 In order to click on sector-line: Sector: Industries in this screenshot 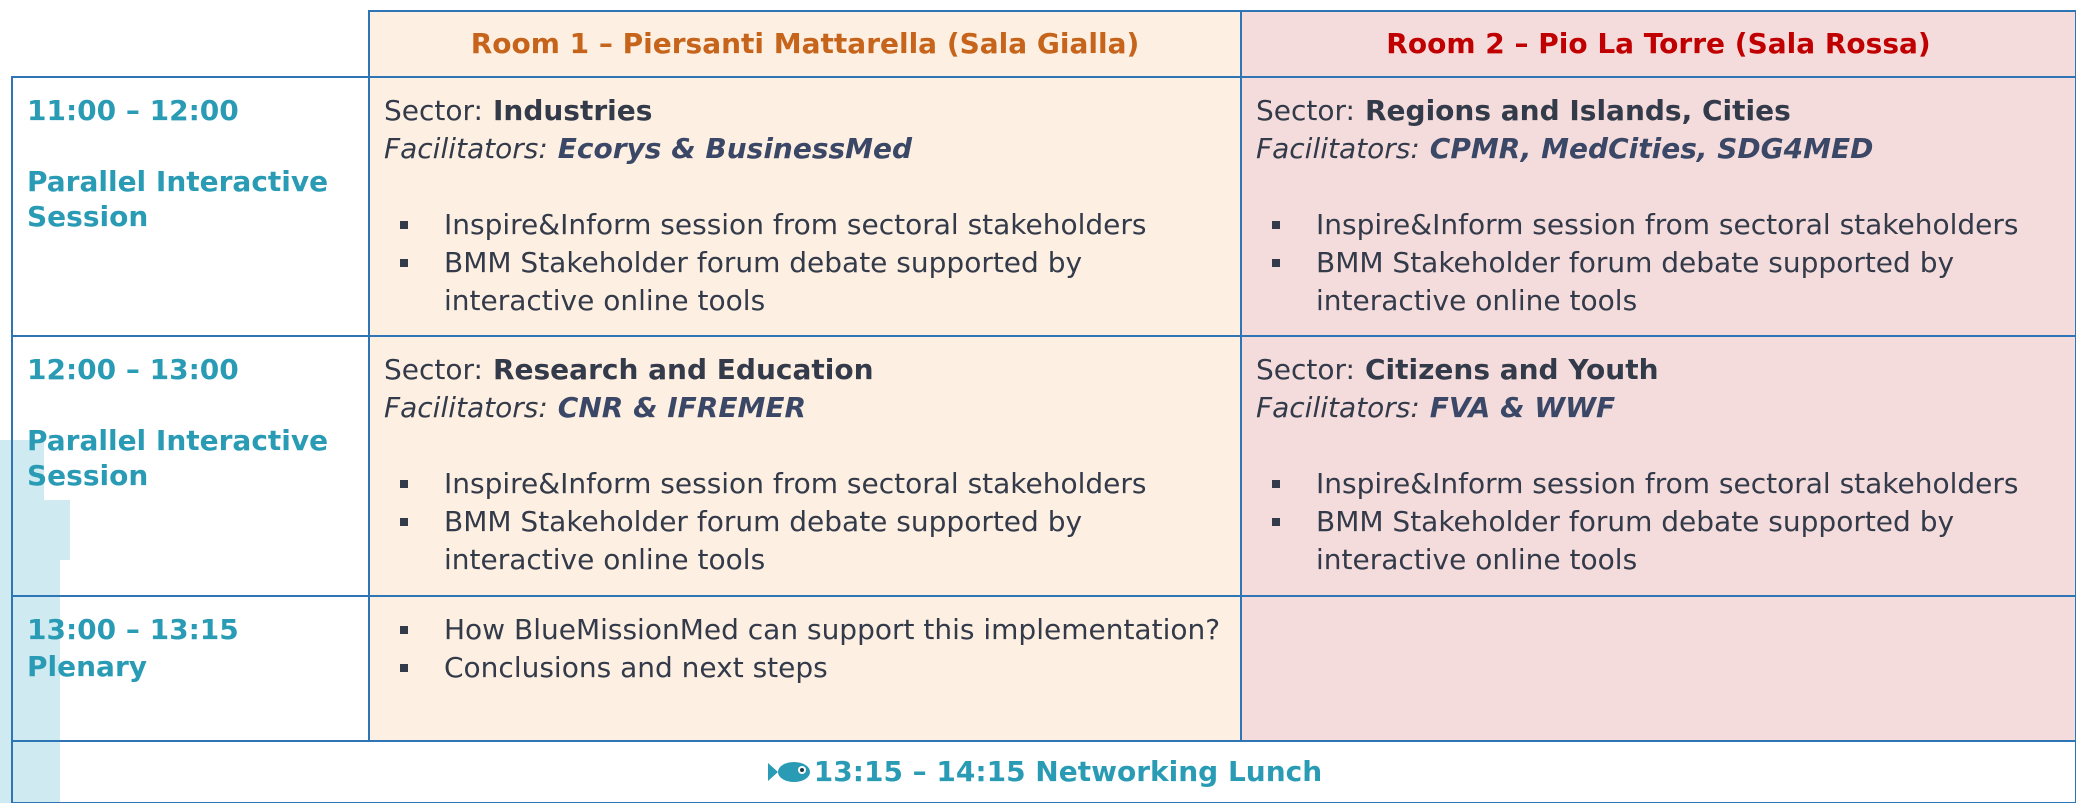, I will do `click(805, 111)`.